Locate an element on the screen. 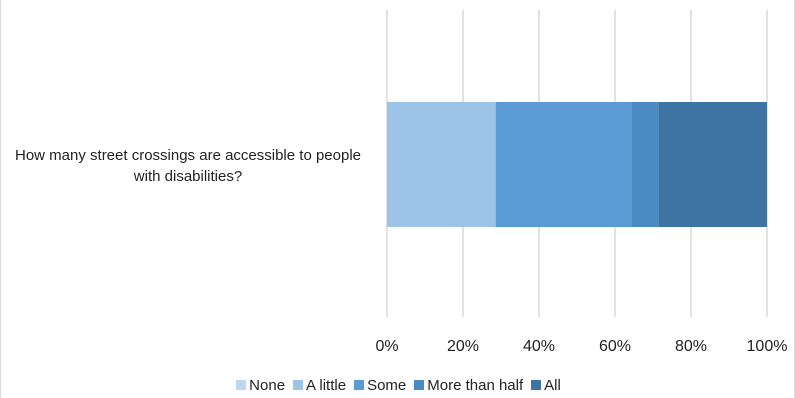 The height and width of the screenshot is (398, 795). legend-item-none: None is located at coordinates (260, 385).